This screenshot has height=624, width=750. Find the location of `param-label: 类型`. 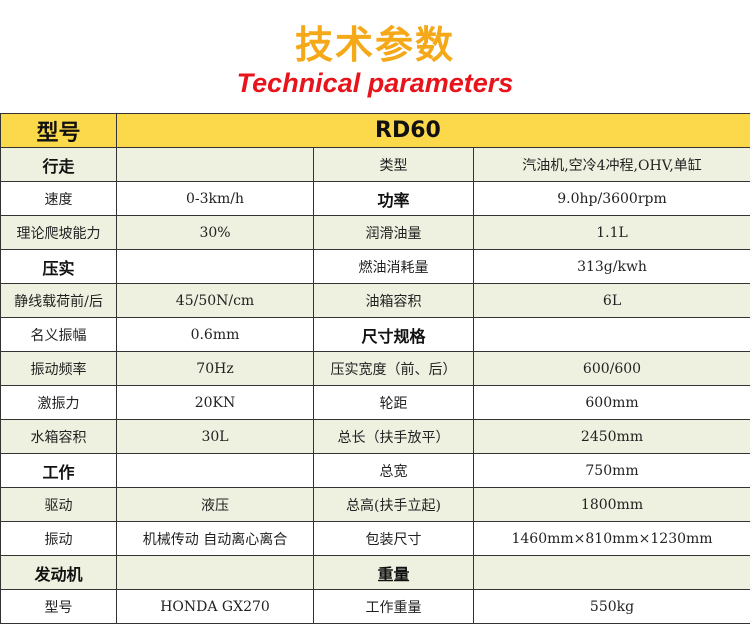

param-label: 类型 is located at coordinates (394, 165).